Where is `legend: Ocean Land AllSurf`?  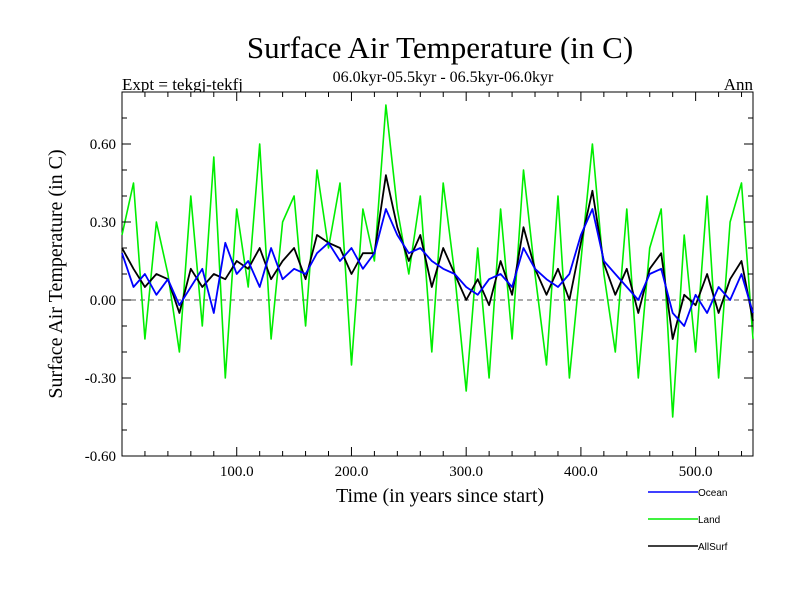
legend: Ocean Land AllSurf is located at coordinates (688, 520).